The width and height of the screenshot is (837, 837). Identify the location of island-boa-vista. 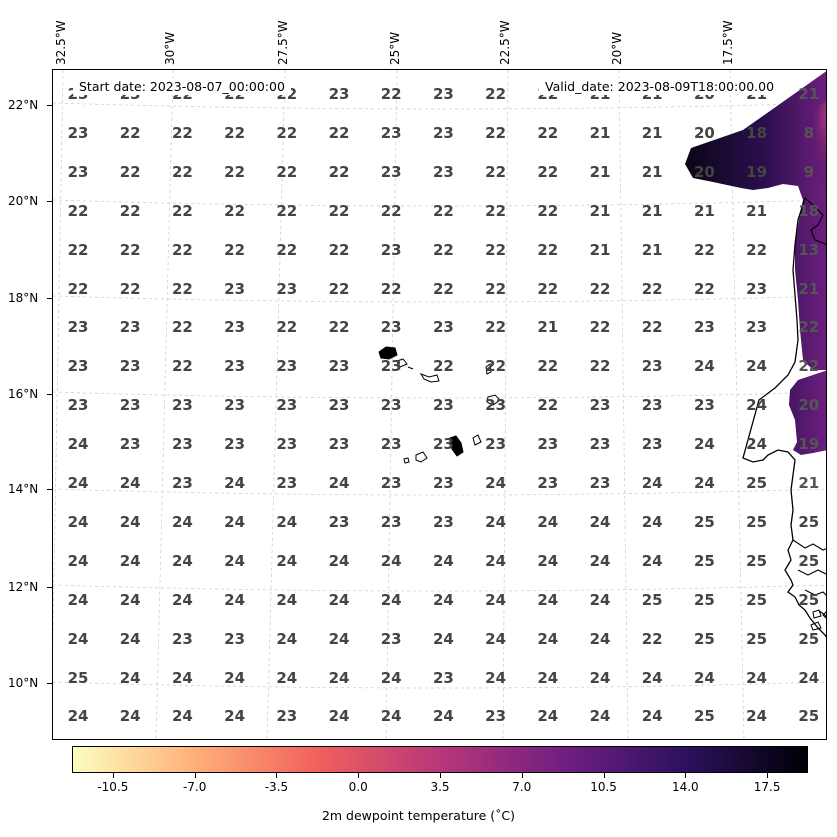
(493, 400).